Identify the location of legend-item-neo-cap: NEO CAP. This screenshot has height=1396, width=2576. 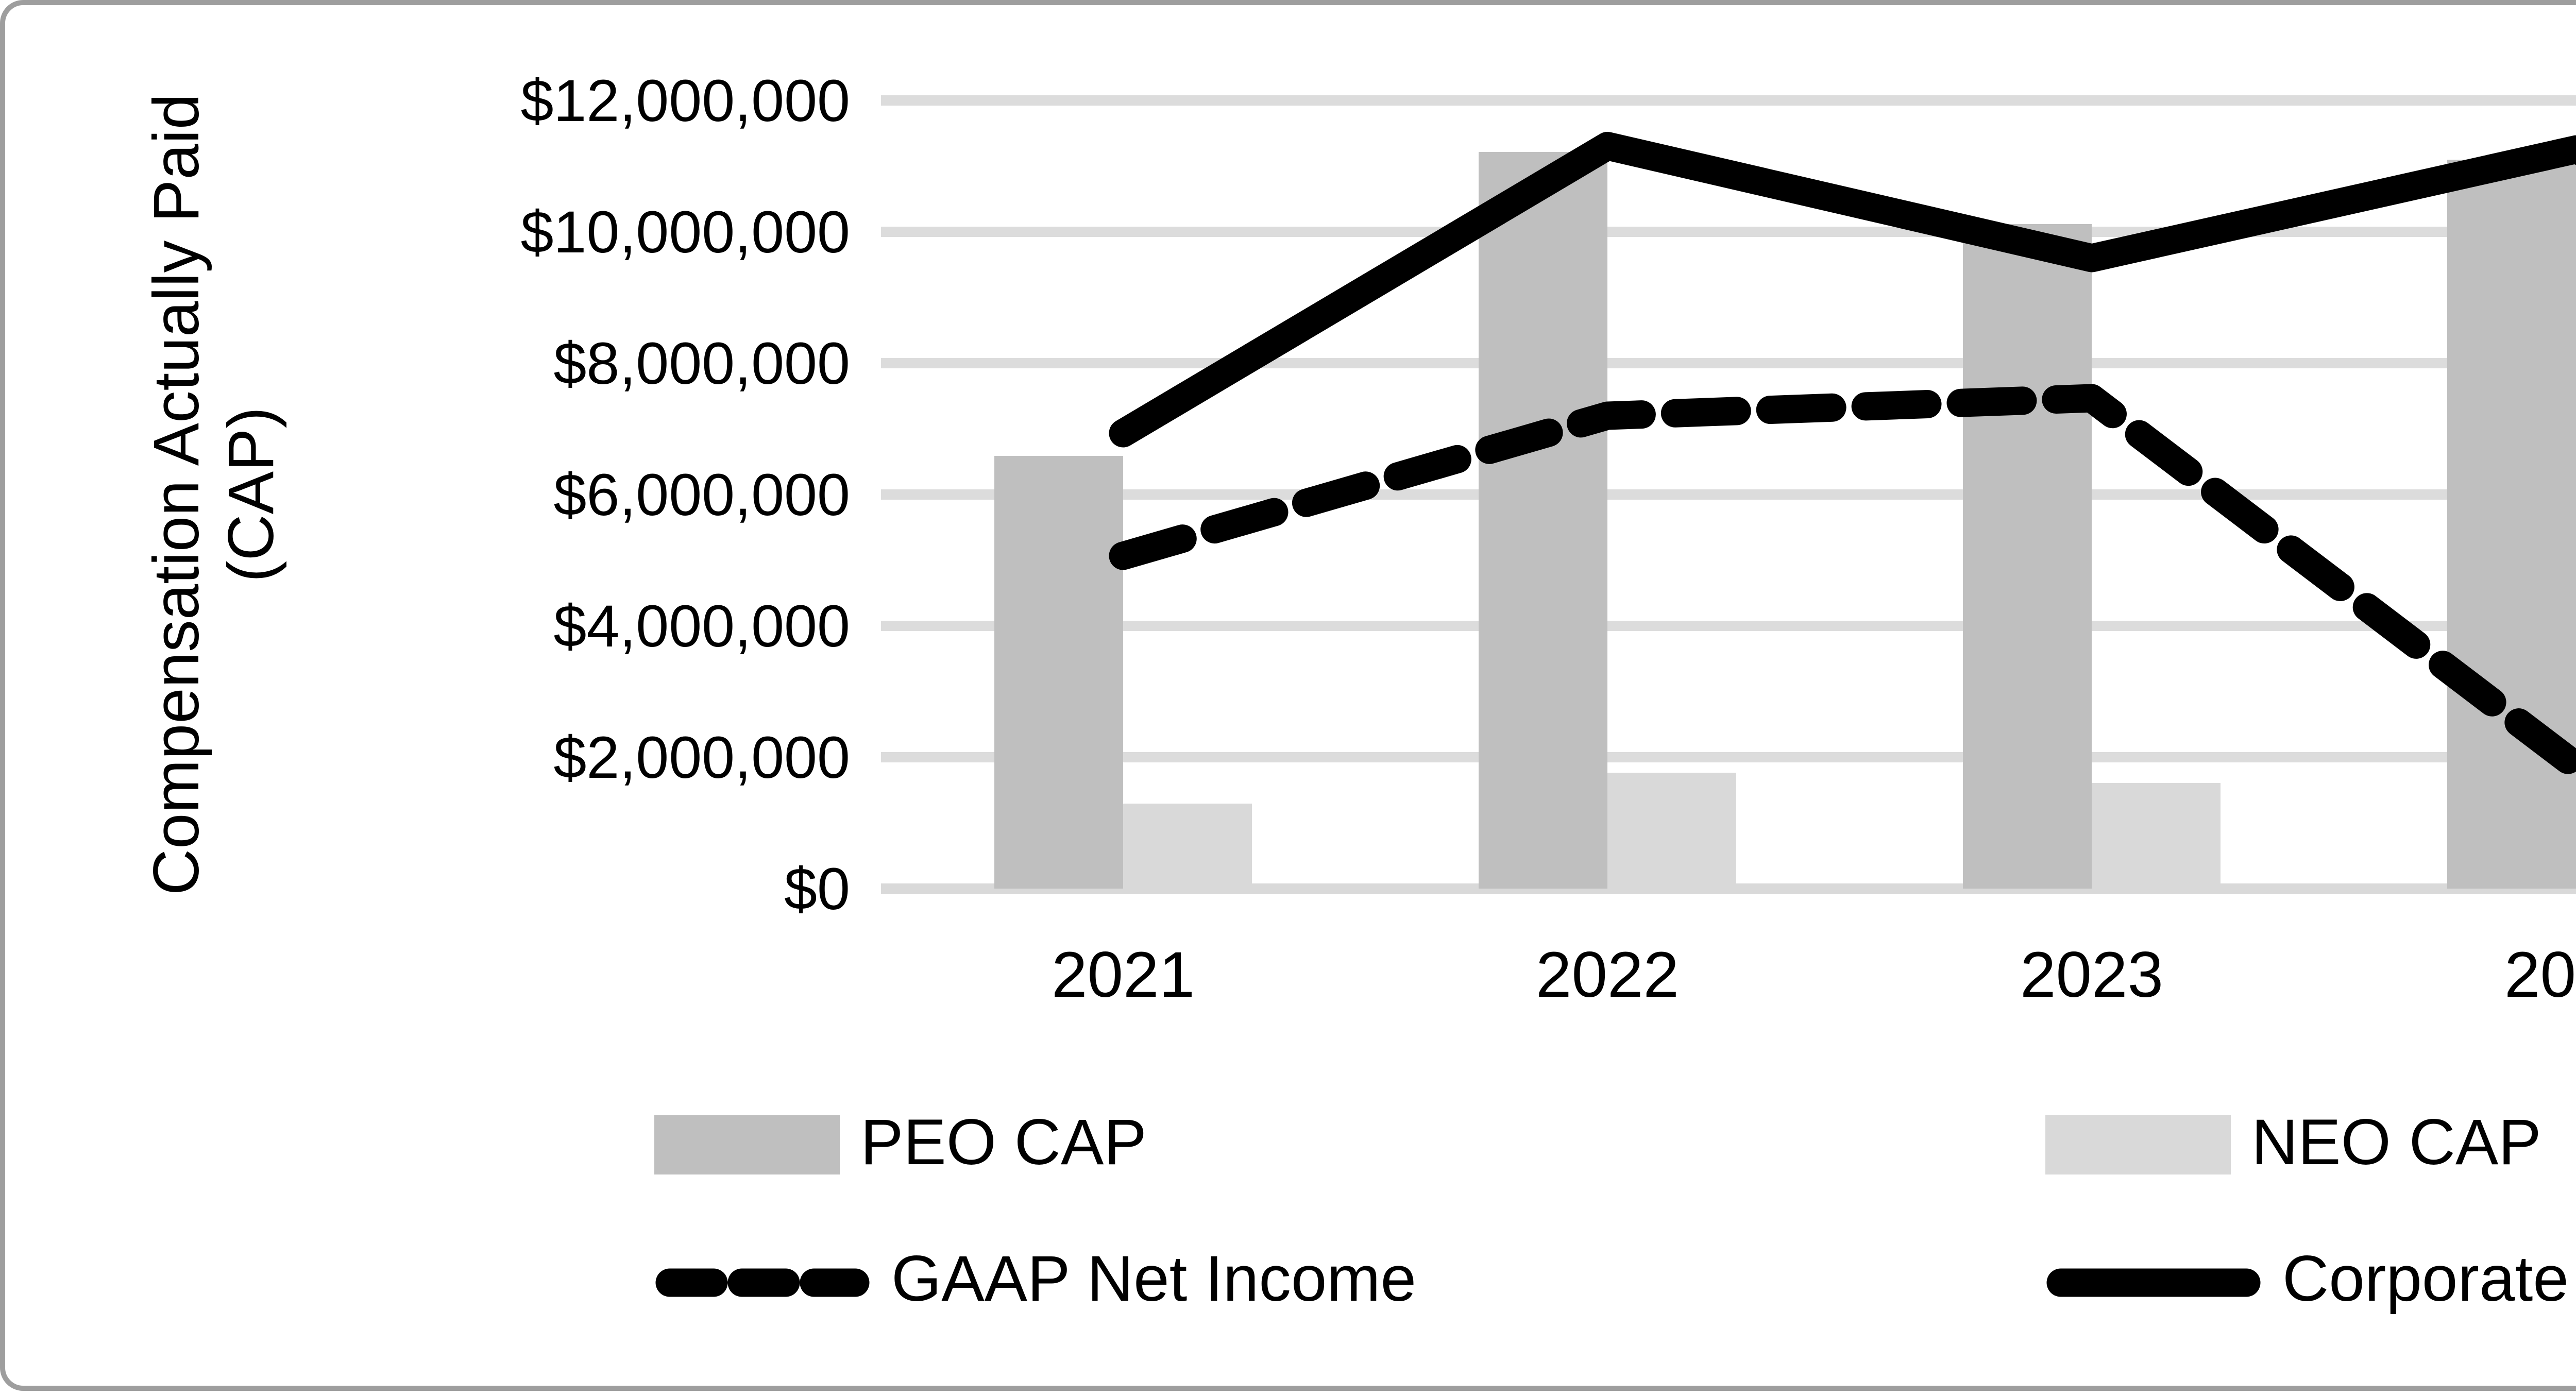
(2293, 1145).